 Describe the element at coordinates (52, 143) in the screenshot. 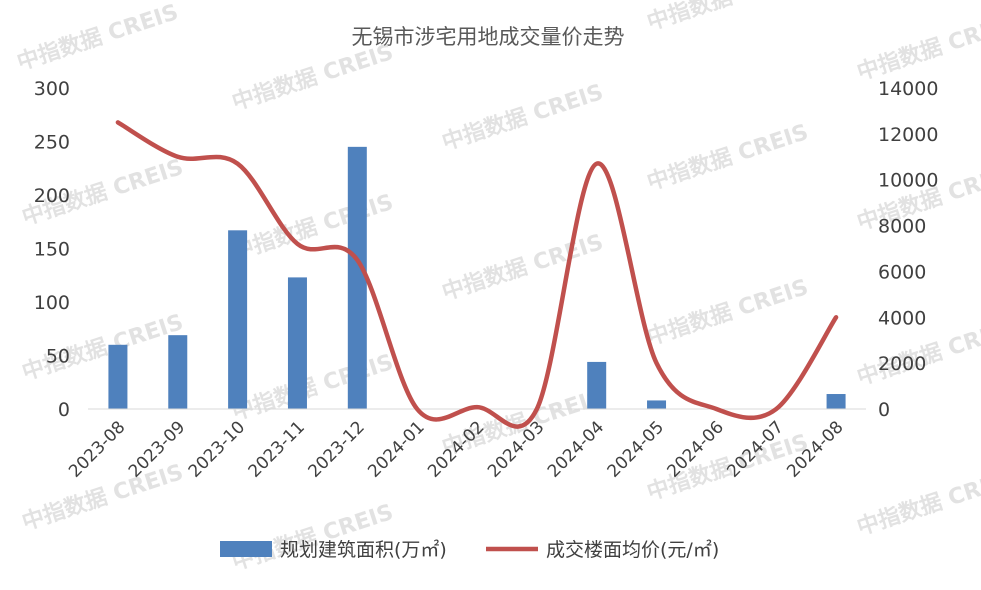

I see `left-tick-label: 250` at that location.